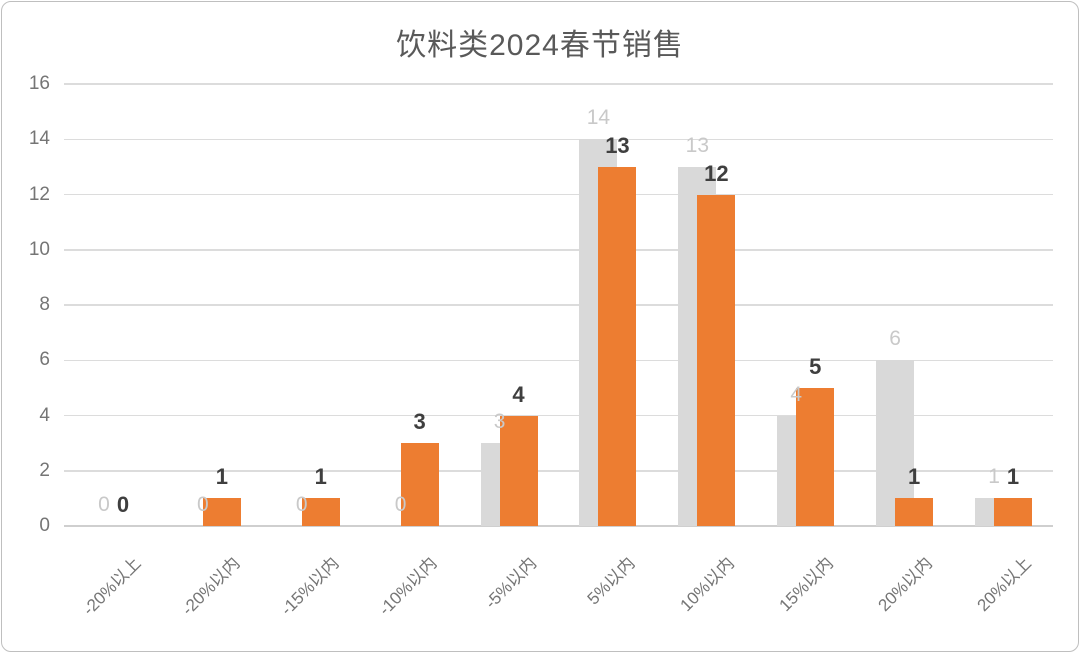 This screenshot has width=1080, height=653. What do you see at coordinates (707, 584) in the screenshot?
I see `x-axis-category-label: 10%以内` at bounding box center [707, 584].